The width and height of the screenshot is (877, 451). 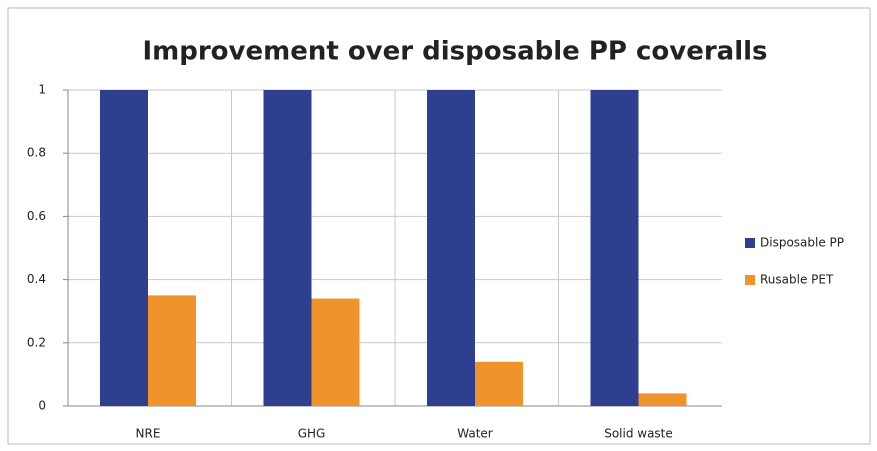 I want to click on x-tick-label: Solid waste, so click(x=638, y=434).